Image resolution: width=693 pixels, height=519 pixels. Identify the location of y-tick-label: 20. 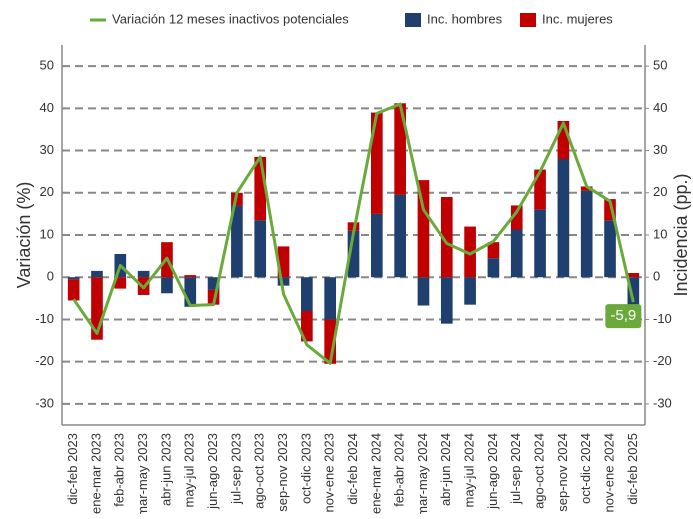
(47, 191).